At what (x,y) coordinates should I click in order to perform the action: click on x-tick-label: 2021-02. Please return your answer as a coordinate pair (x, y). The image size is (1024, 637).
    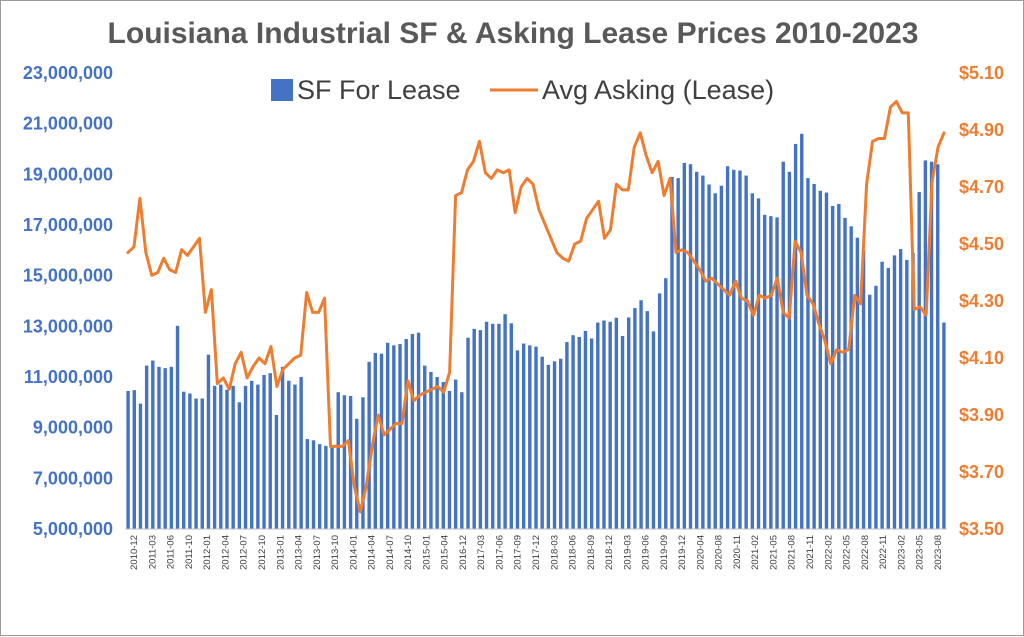
    Looking at the image, I should click on (755, 552).